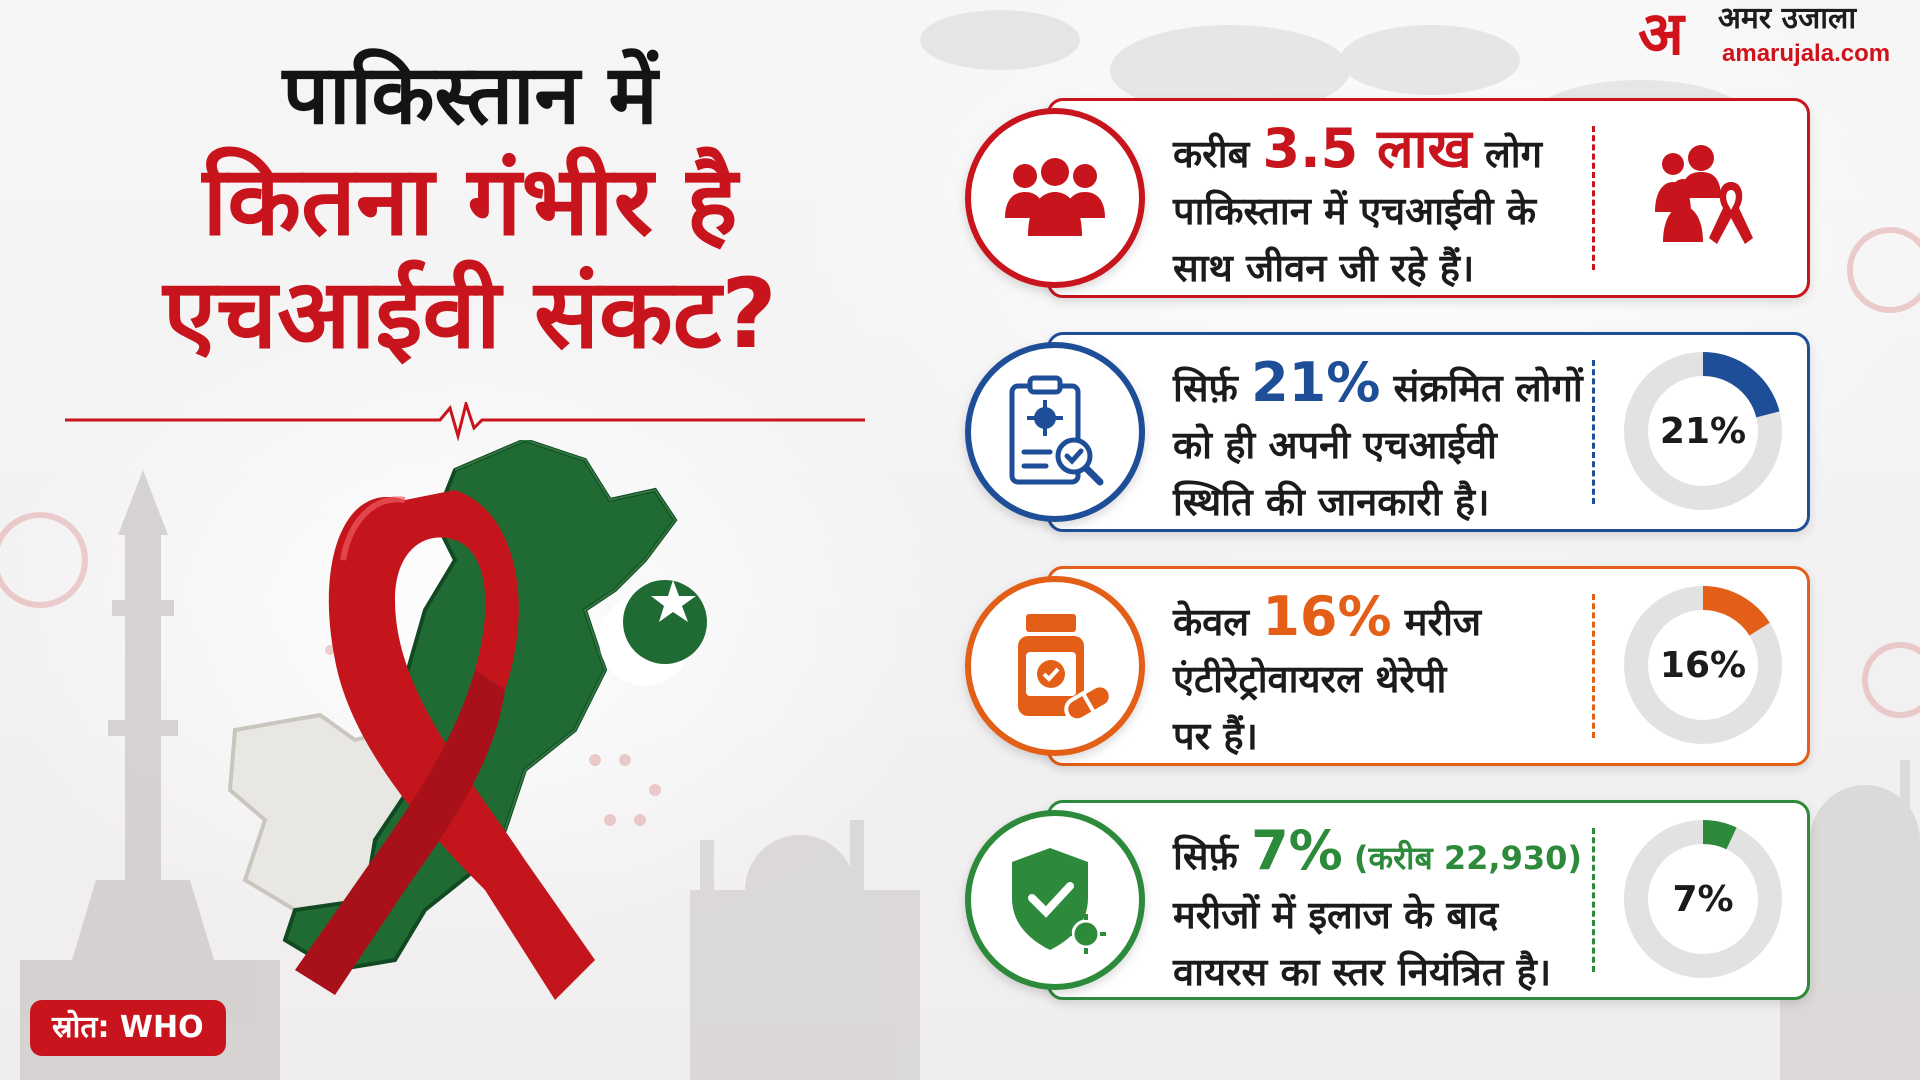 The image size is (1920, 1080). What do you see at coordinates (1218, 154) in the screenshot?
I see `card-text-pre: करीब` at bounding box center [1218, 154].